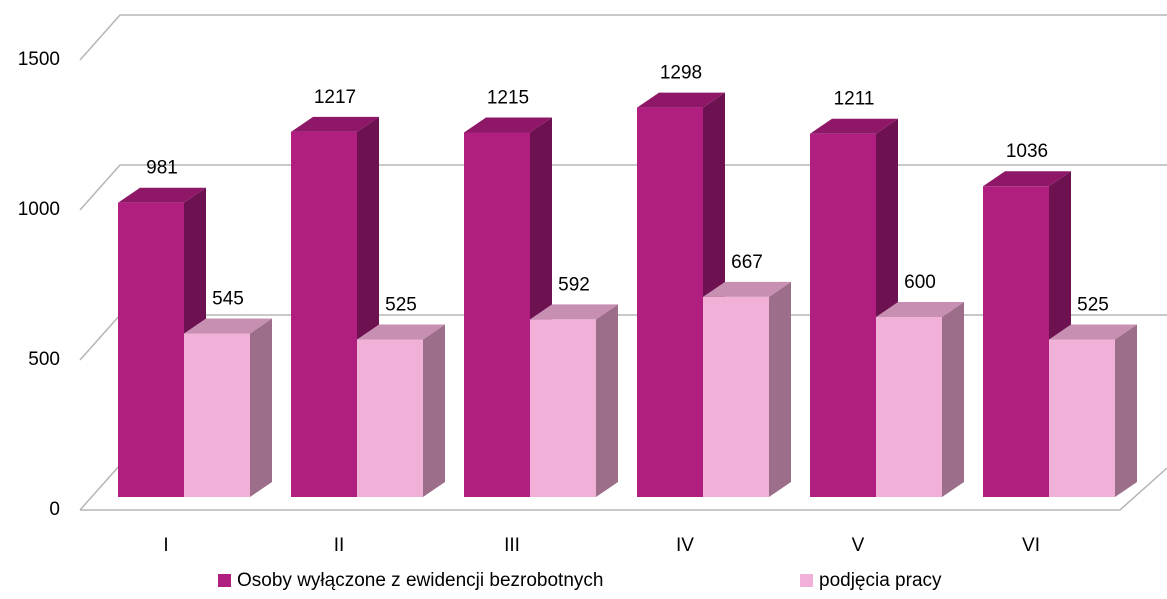 This screenshot has width=1167, height=599. Describe the element at coordinates (623, 37) in the screenshot. I see `grid-line` at that location.